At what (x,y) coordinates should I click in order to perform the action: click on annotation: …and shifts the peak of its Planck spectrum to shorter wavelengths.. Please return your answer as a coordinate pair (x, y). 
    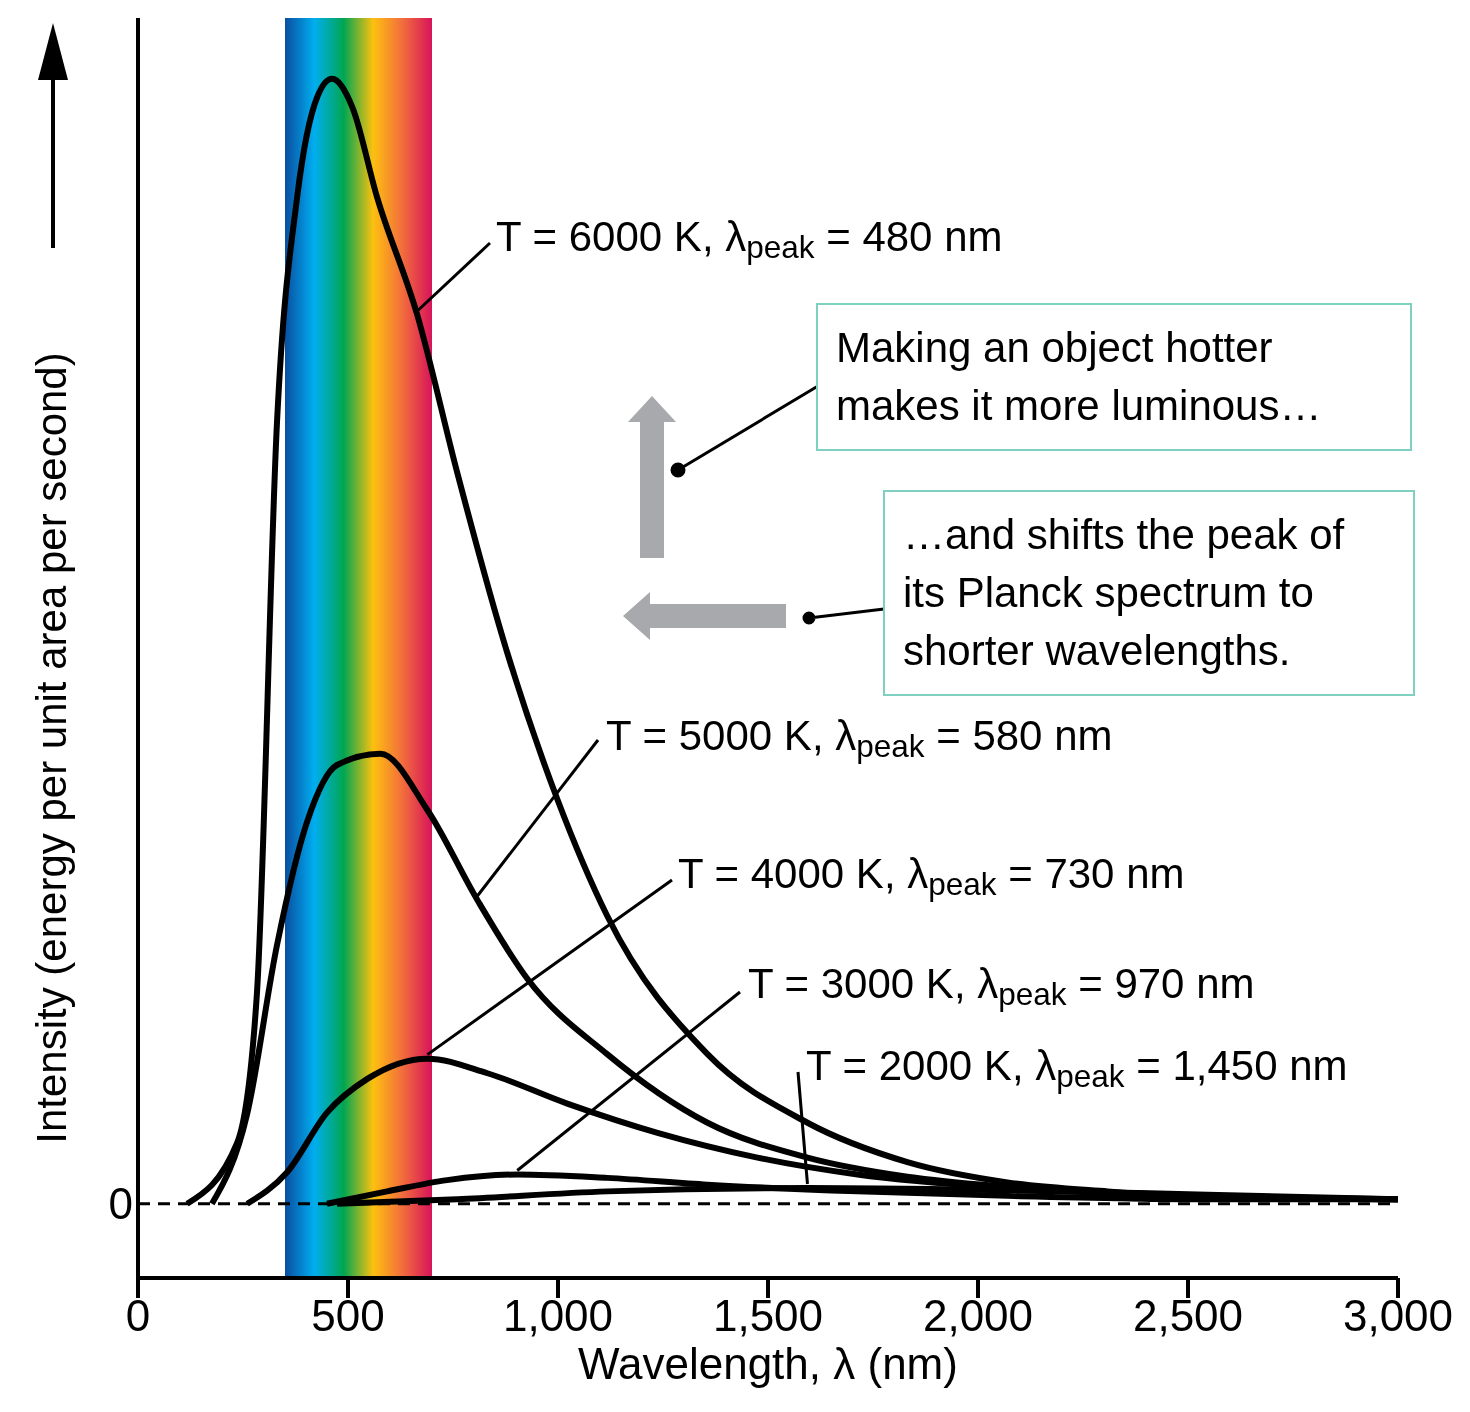
    Looking at the image, I should click on (1149, 593).